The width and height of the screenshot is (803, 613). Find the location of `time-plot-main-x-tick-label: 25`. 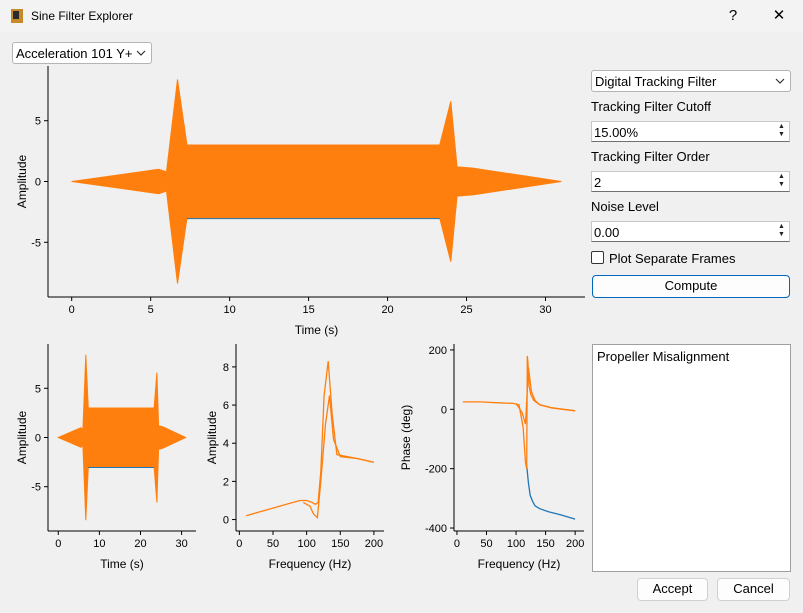

time-plot-main-x-tick-label: 25 is located at coordinates (466, 310).